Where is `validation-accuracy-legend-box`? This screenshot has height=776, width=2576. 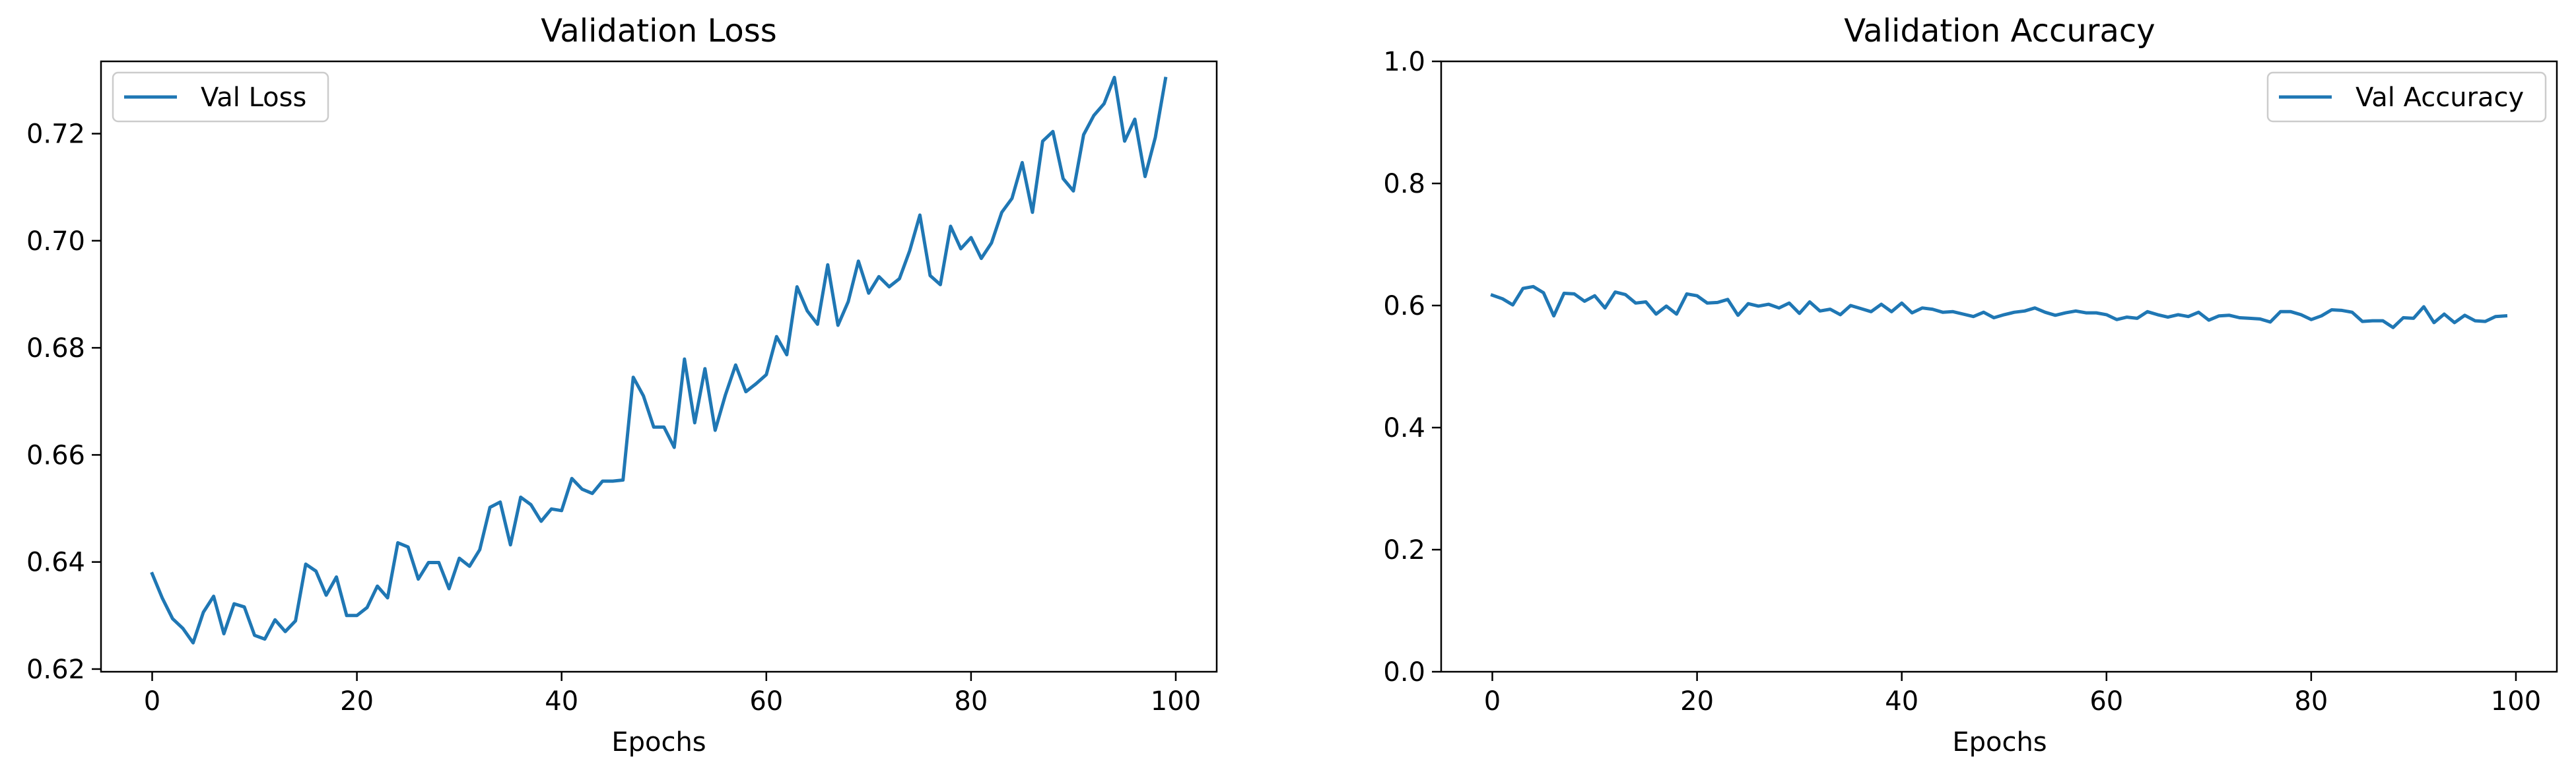 validation-accuracy-legend-box is located at coordinates (2407, 97).